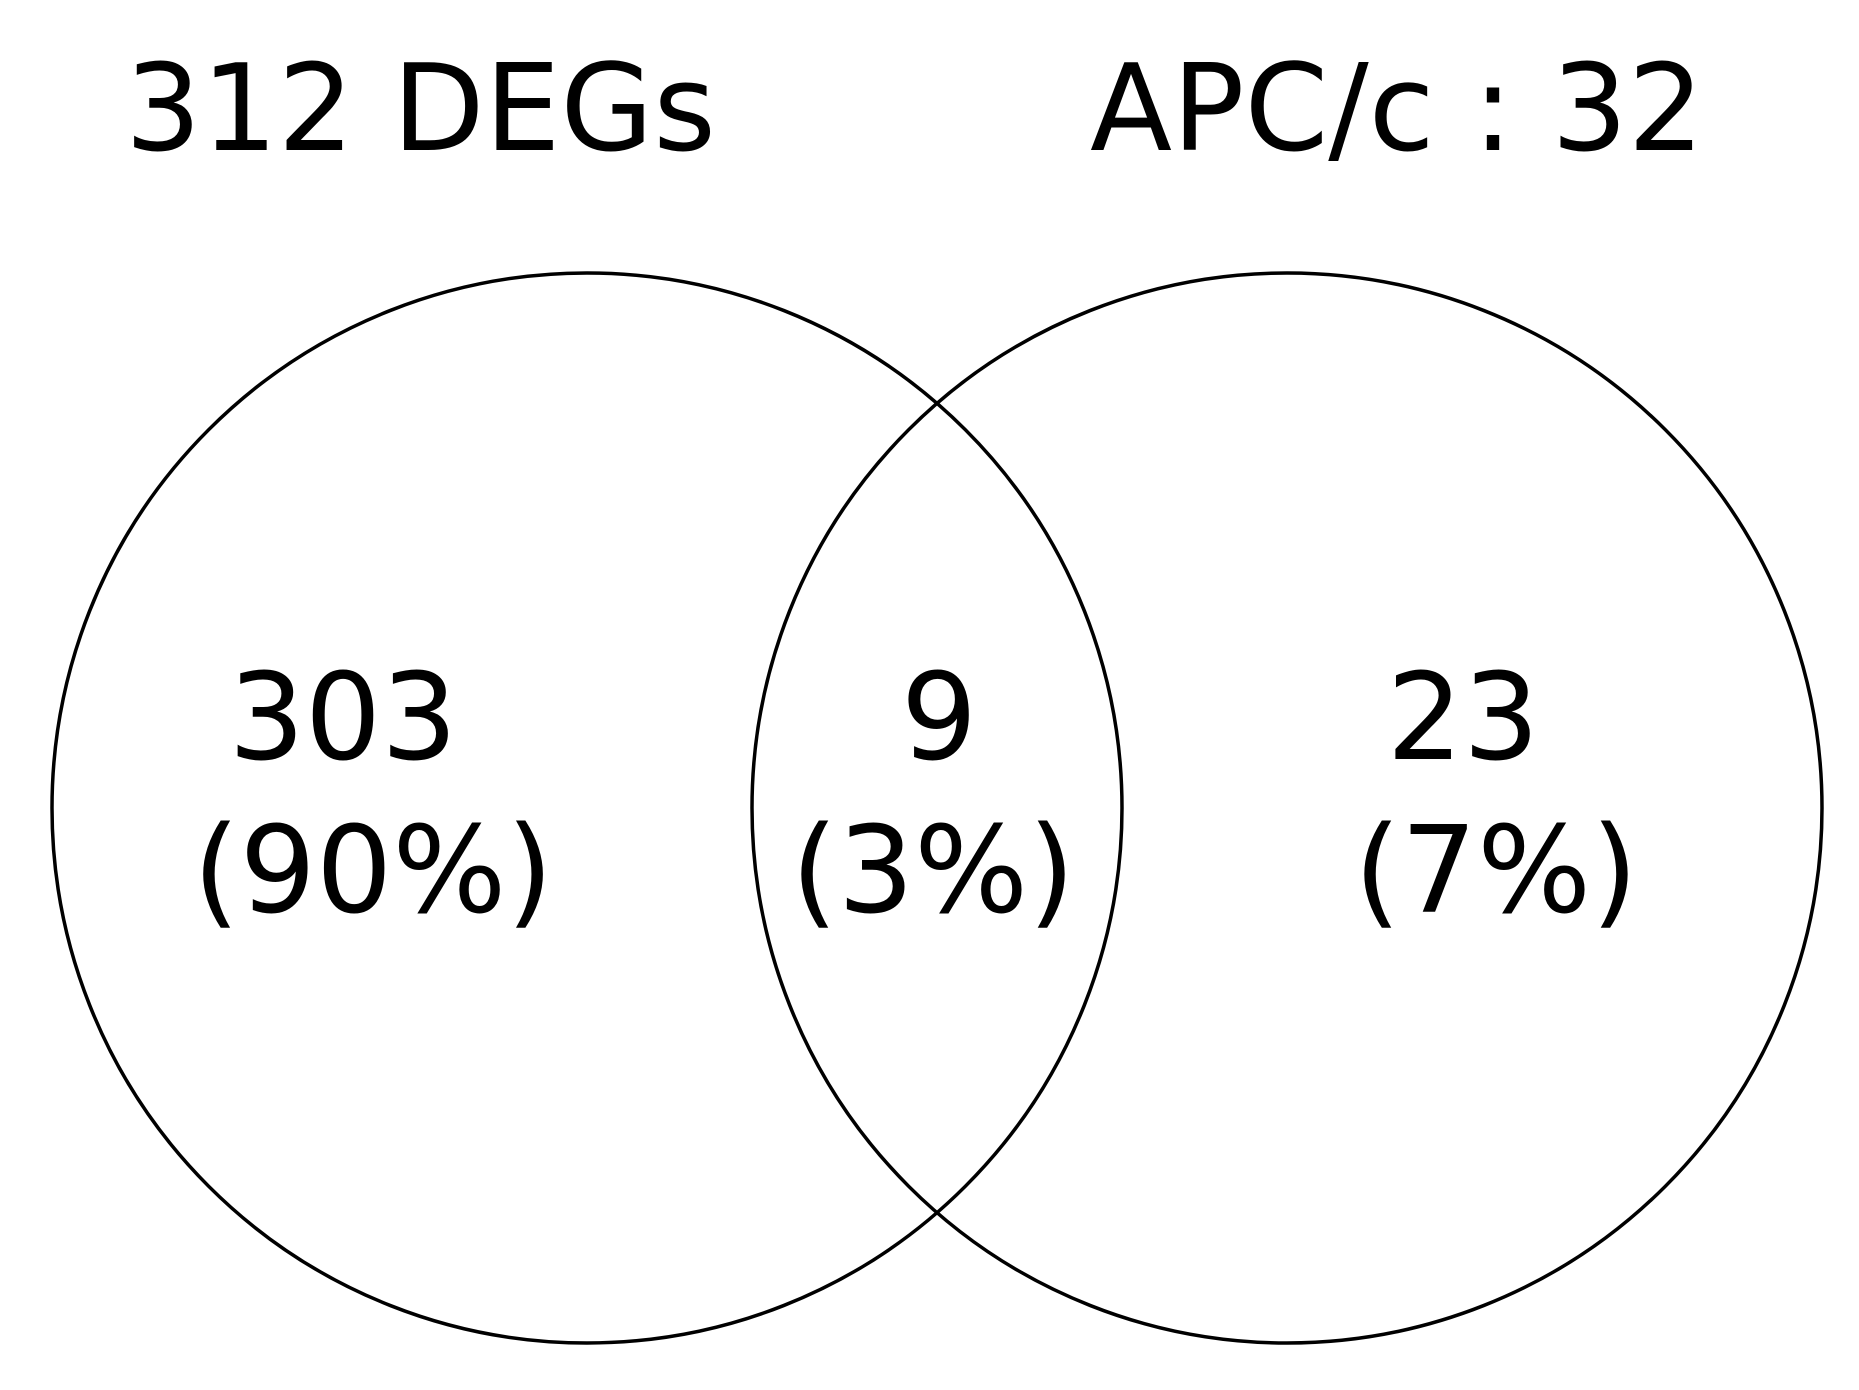 This screenshot has width=1859, height=1390. I want to click on region-count: 303, so click(342, 718).